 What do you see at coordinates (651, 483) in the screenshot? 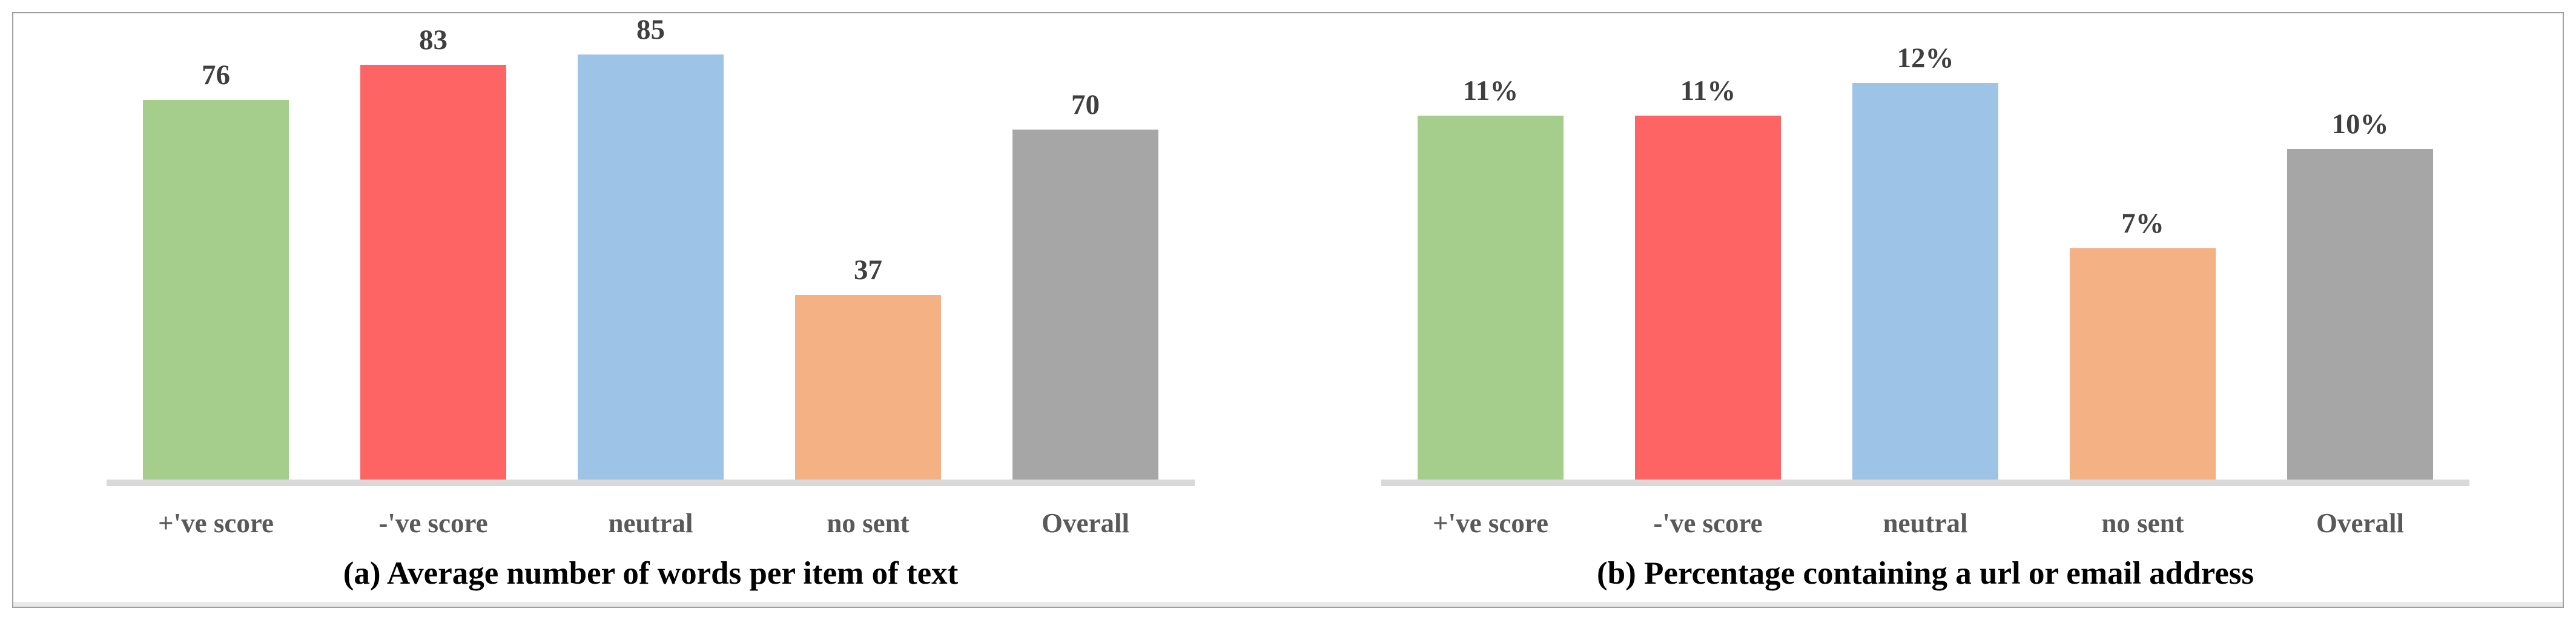
I see `x-axis-line-a` at bounding box center [651, 483].